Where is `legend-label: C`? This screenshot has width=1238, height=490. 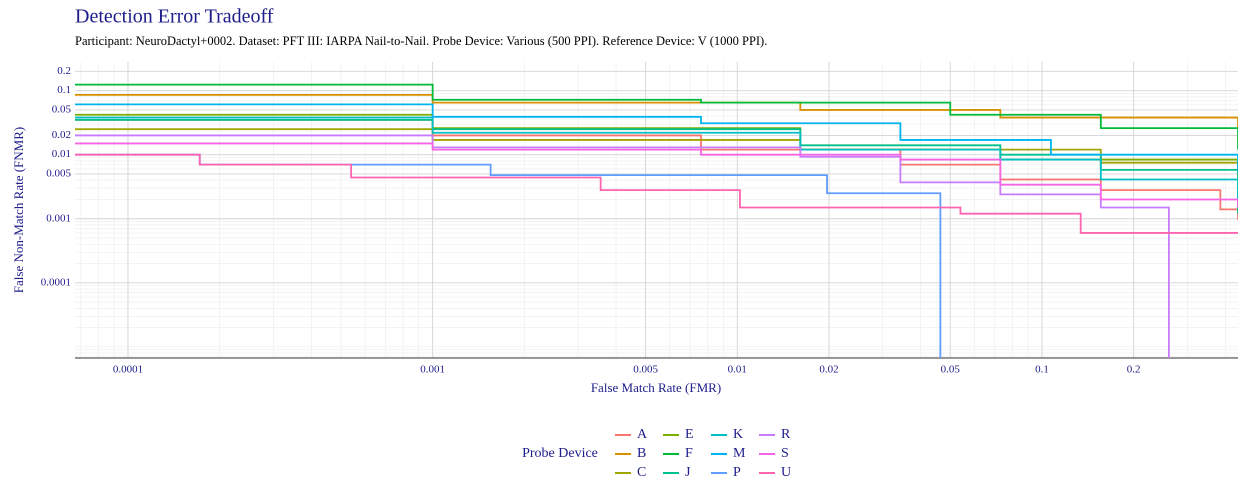 legend-label: C is located at coordinates (641, 472).